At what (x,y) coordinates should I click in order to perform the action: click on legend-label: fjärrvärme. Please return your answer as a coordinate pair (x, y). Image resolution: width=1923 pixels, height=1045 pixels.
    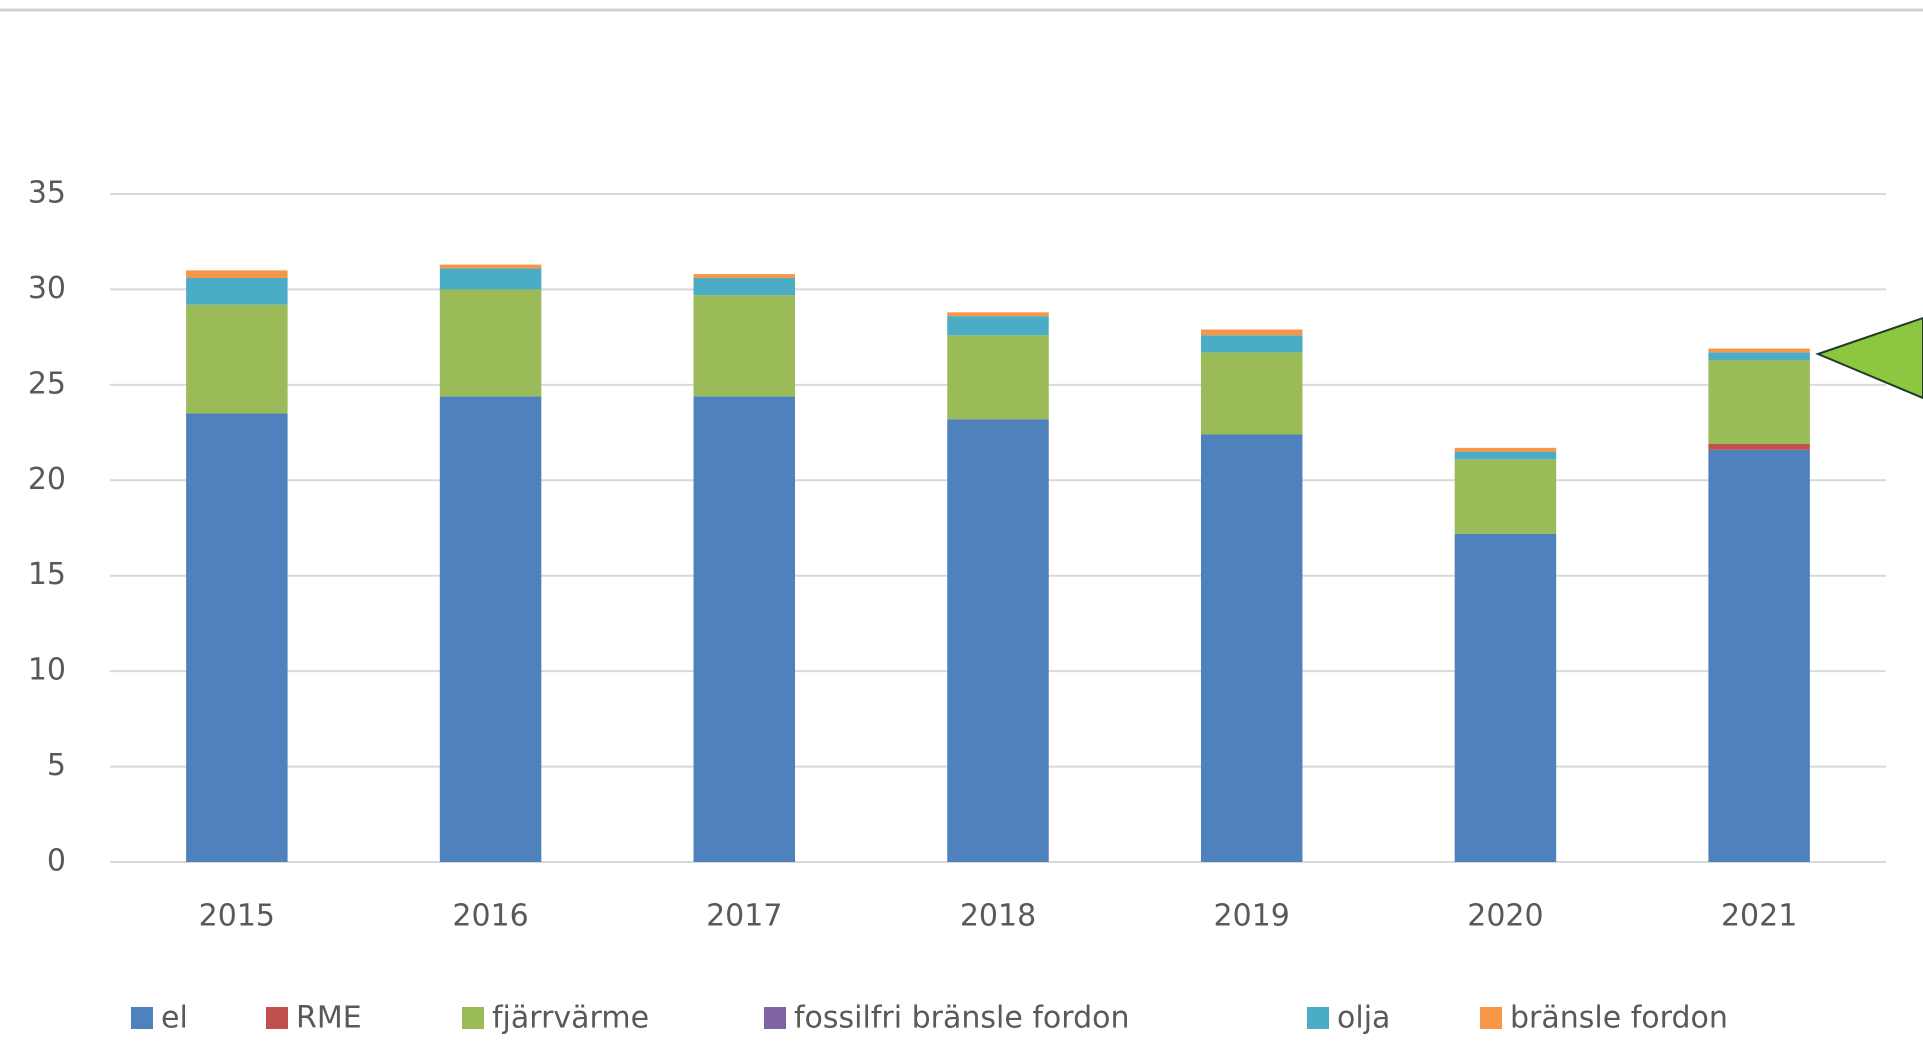
    Looking at the image, I should click on (570, 1018).